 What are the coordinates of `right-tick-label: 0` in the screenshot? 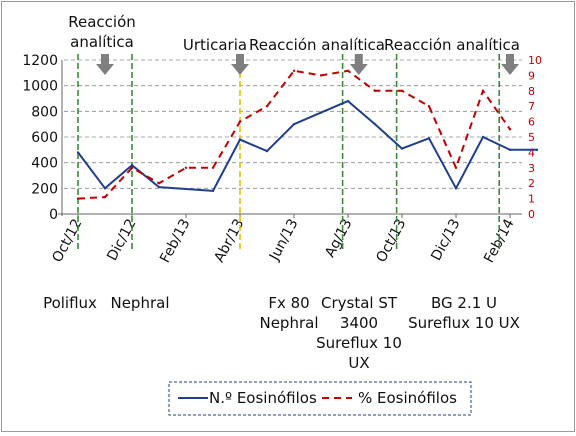 It's located at (531, 214).